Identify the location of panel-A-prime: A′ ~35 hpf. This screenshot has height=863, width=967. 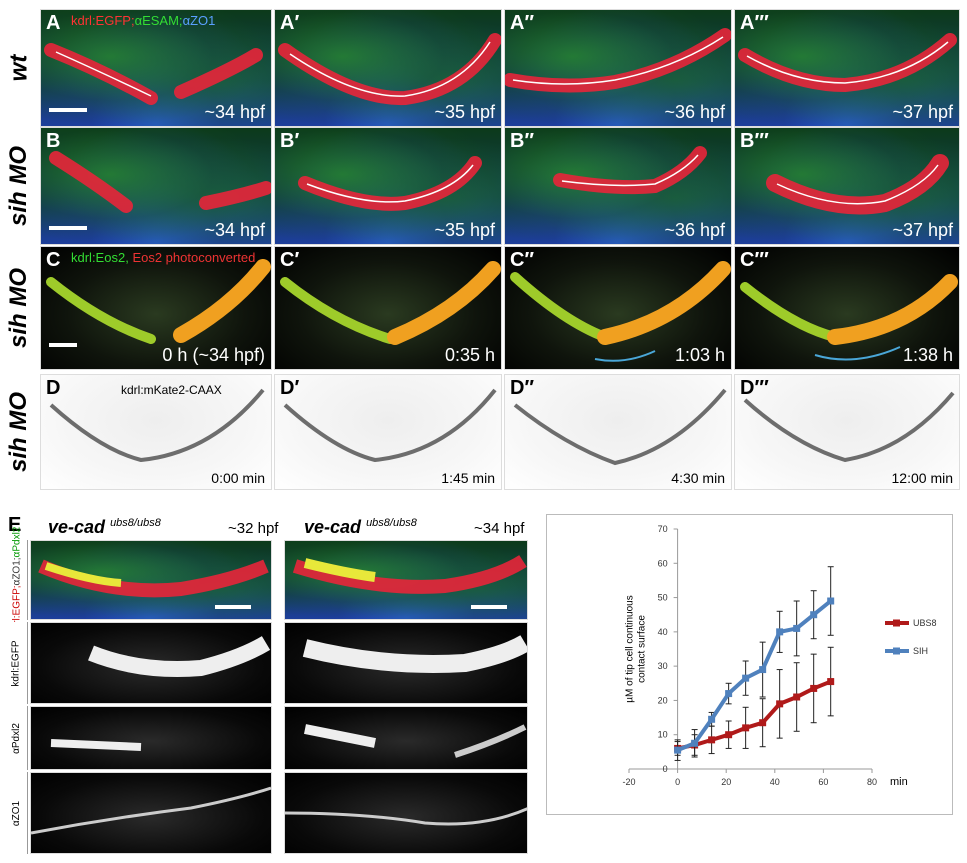
(388, 68).